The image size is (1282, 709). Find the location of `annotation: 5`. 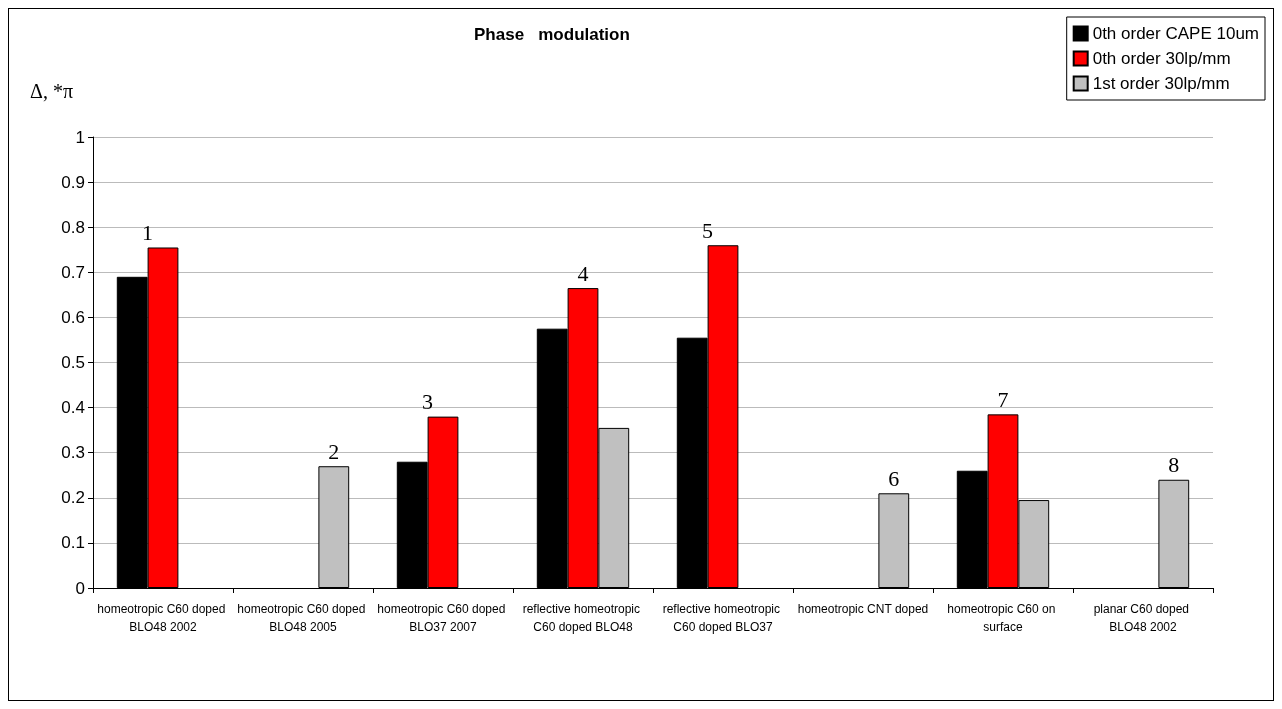

annotation: 5 is located at coordinates (708, 230).